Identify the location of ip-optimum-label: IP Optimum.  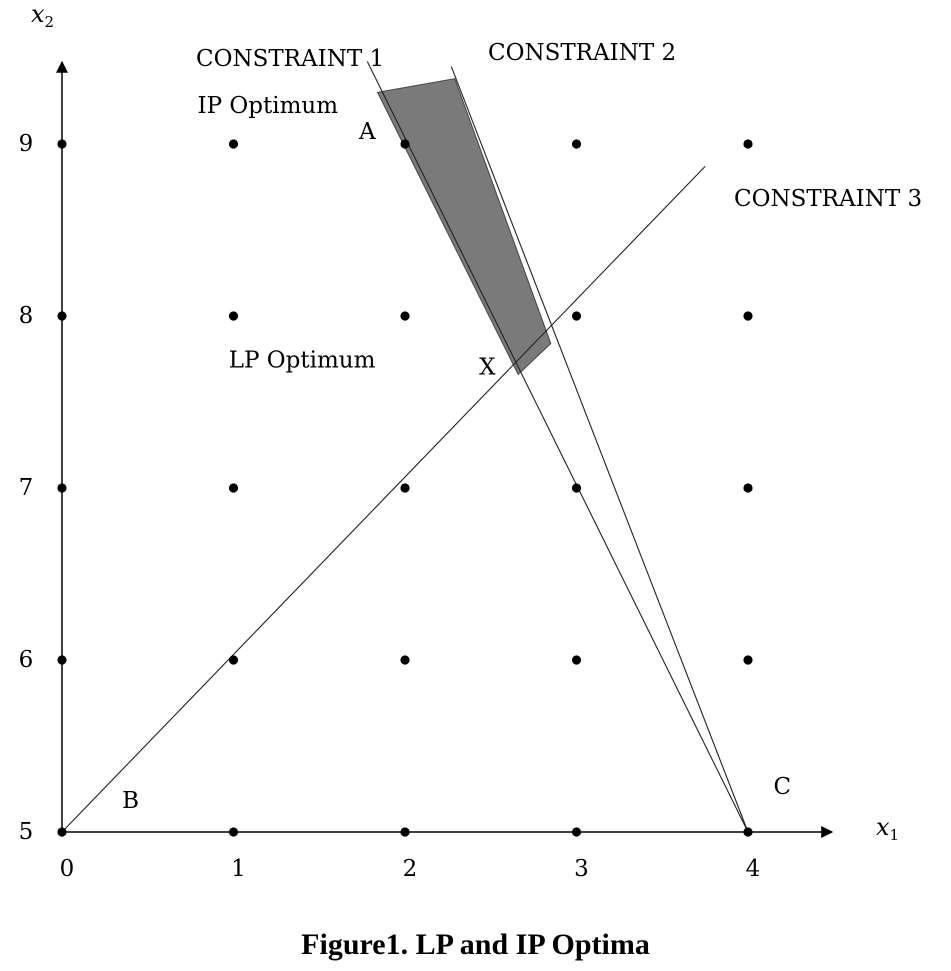
(268, 106).